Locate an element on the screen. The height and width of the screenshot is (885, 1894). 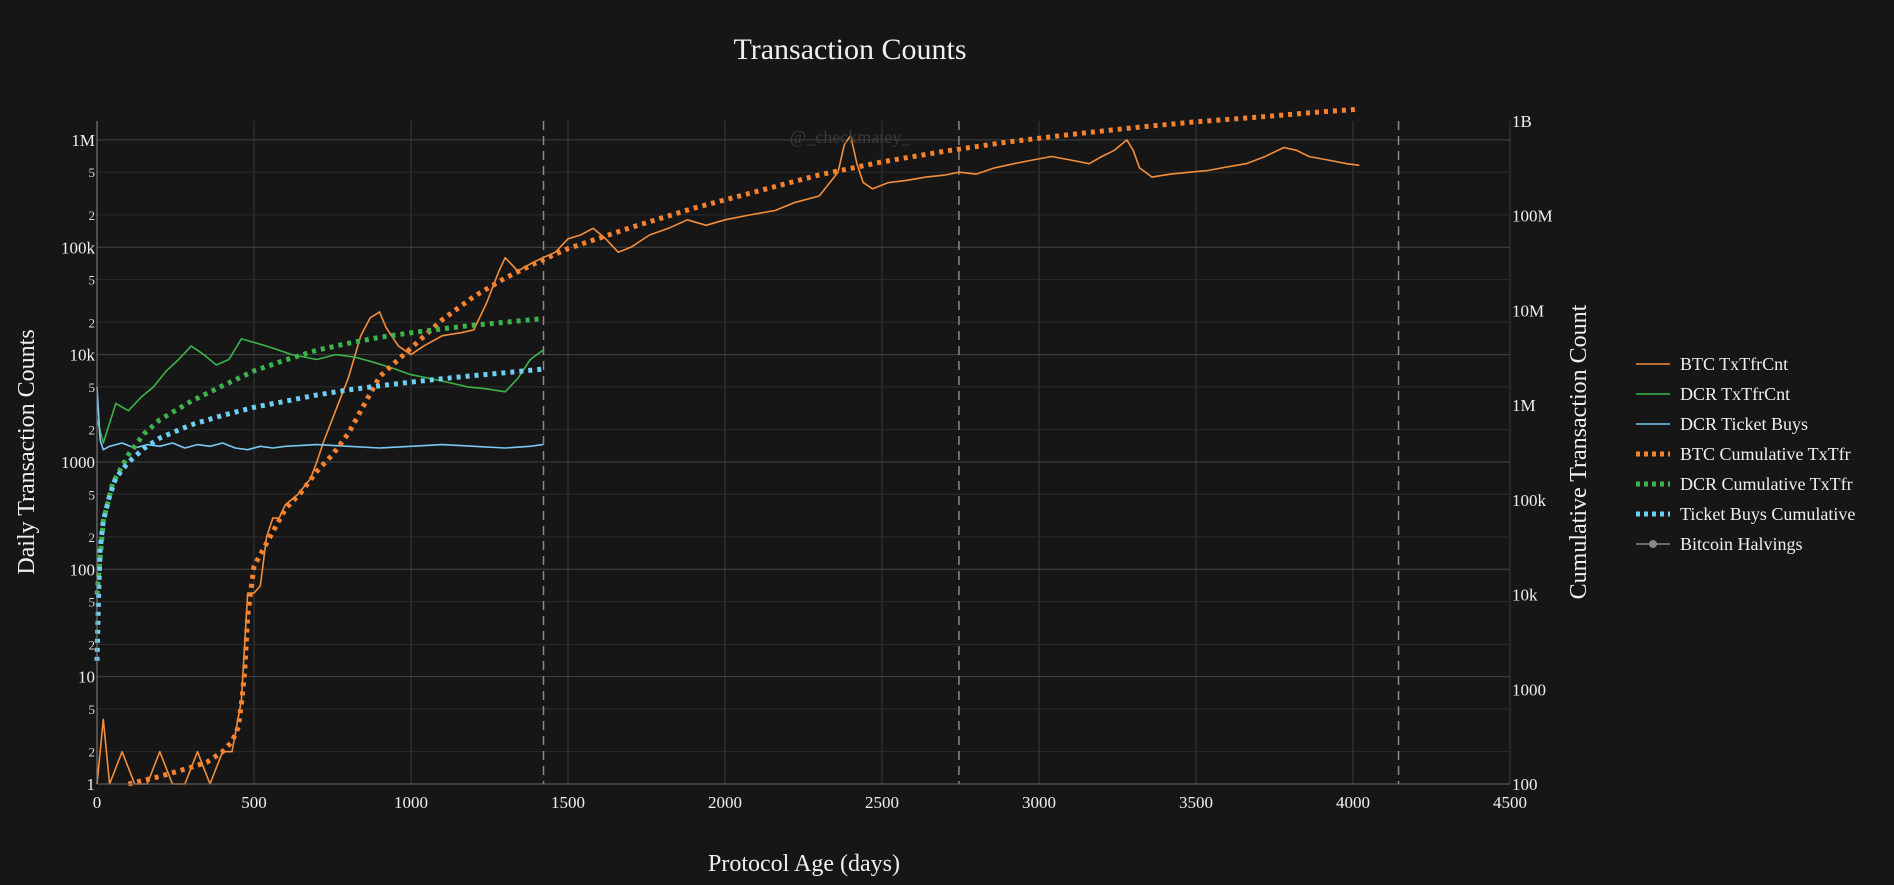
legend-label: BTC Cumulative TxTfr is located at coordinates (1765, 454).